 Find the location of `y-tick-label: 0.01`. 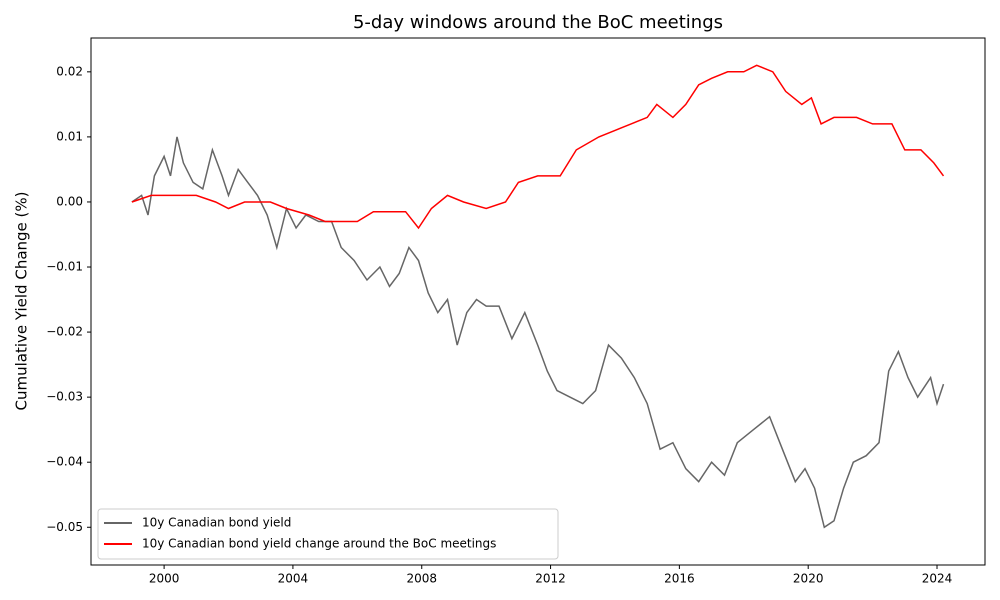

y-tick-label: 0.01 is located at coordinates (69, 136).